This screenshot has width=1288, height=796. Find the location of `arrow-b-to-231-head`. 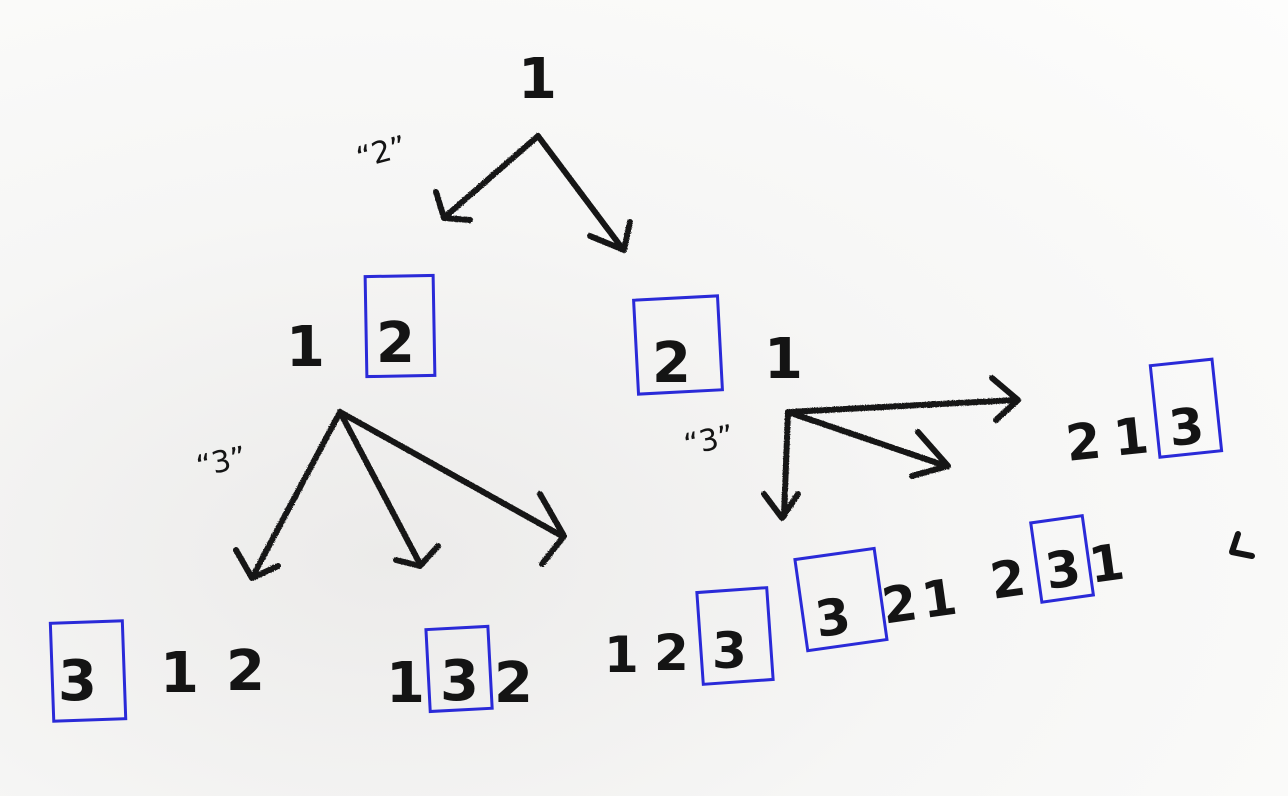

arrow-b-to-231-head is located at coordinates (930, 454).